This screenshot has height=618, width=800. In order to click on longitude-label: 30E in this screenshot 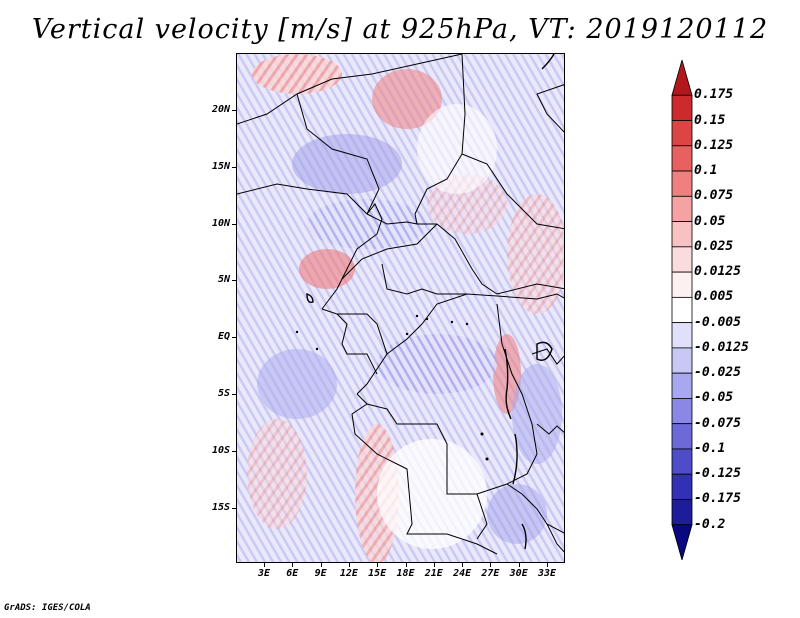, I will do `click(518, 573)`.